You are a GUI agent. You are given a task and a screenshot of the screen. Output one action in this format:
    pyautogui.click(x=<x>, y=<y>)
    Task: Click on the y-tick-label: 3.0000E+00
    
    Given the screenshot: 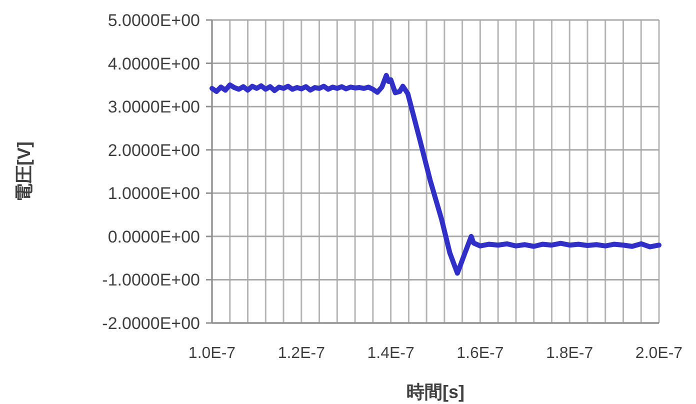 What is the action you would take?
    pyautogui.click(x=154, y=107)
    